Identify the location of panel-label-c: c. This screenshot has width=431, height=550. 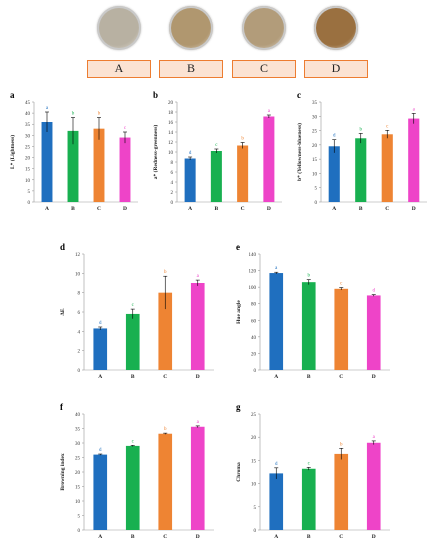
(299, 95).